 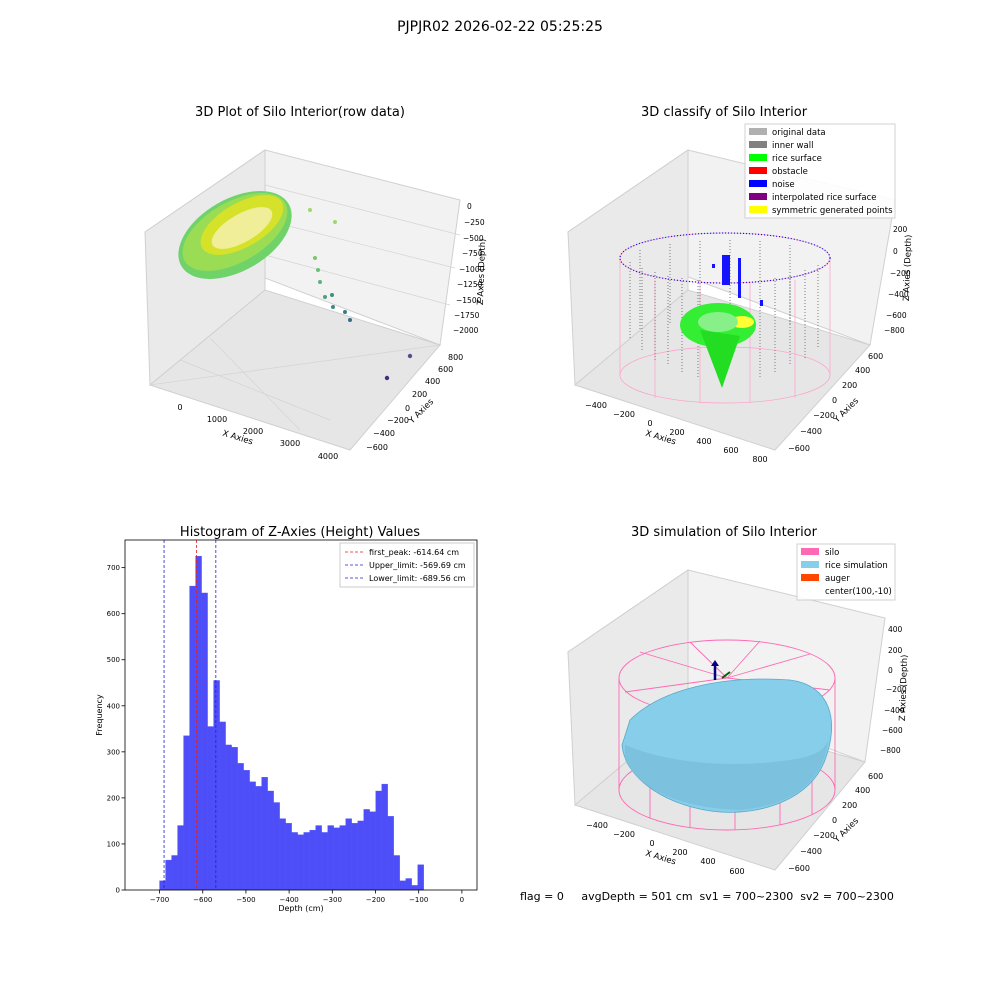 What do you see at coordinates (724, 112) in the screenshot?
I see `panel2-title: 3D classify of Silo Interior` at bounding box center [724, 112].